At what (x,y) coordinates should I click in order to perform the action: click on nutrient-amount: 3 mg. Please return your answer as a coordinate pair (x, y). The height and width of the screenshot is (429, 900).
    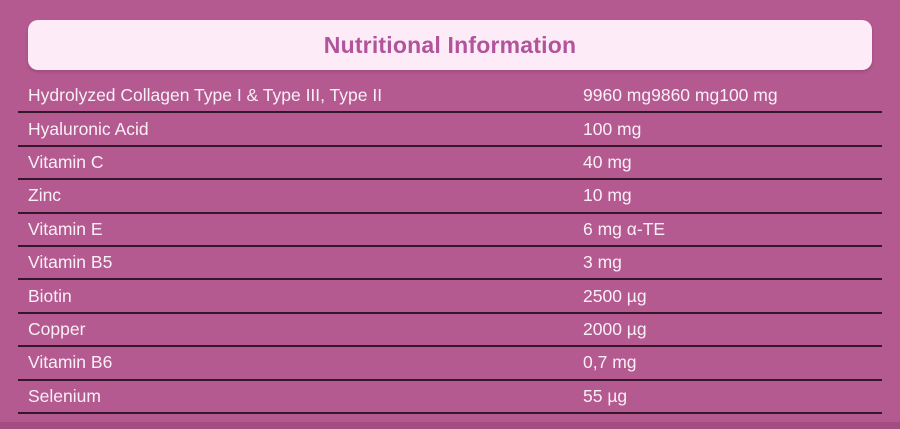
    Looking at the image, I should click on (602, 262).